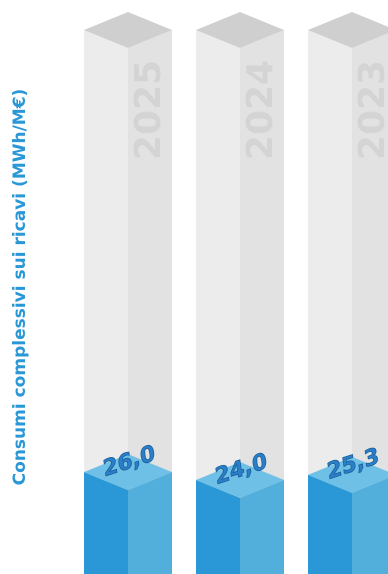 The width and height of the screenshot is (388, 574). What do you see at coordinates (370, 303) in the screenshot?
I see `track-side-2023` at bounding box center [370, 303].